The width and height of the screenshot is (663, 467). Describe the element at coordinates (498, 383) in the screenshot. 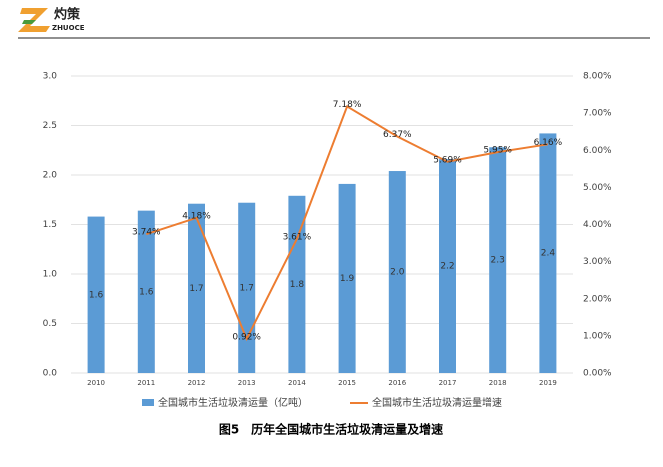

I see `x-tick-label: 2018` at that location.